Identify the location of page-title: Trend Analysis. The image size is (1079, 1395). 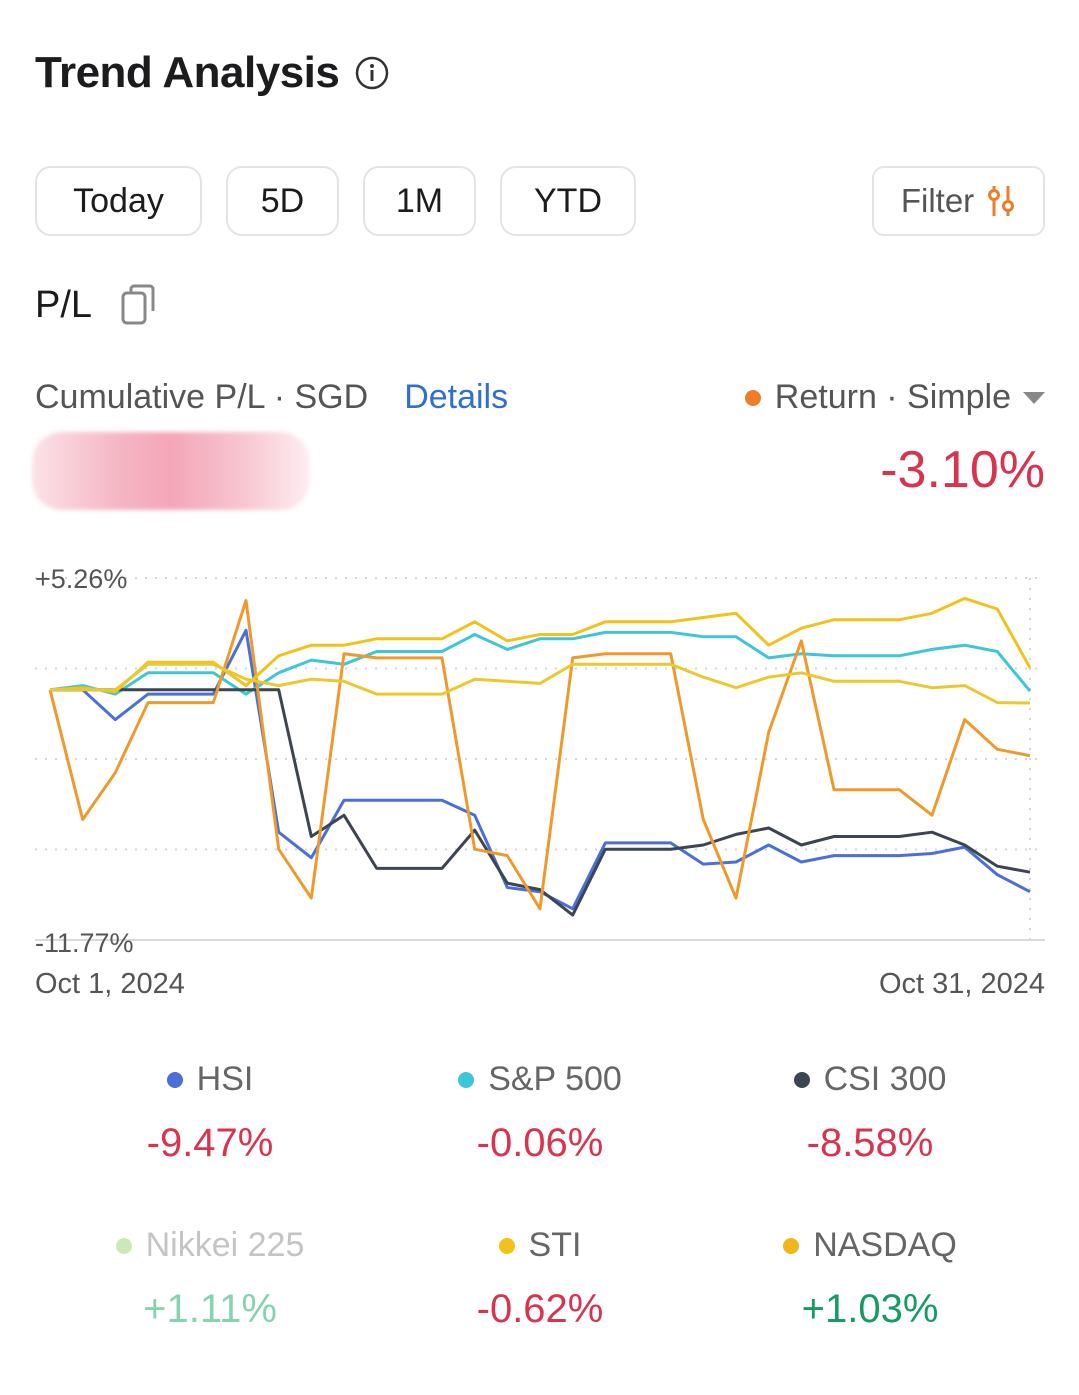
(187, 72).